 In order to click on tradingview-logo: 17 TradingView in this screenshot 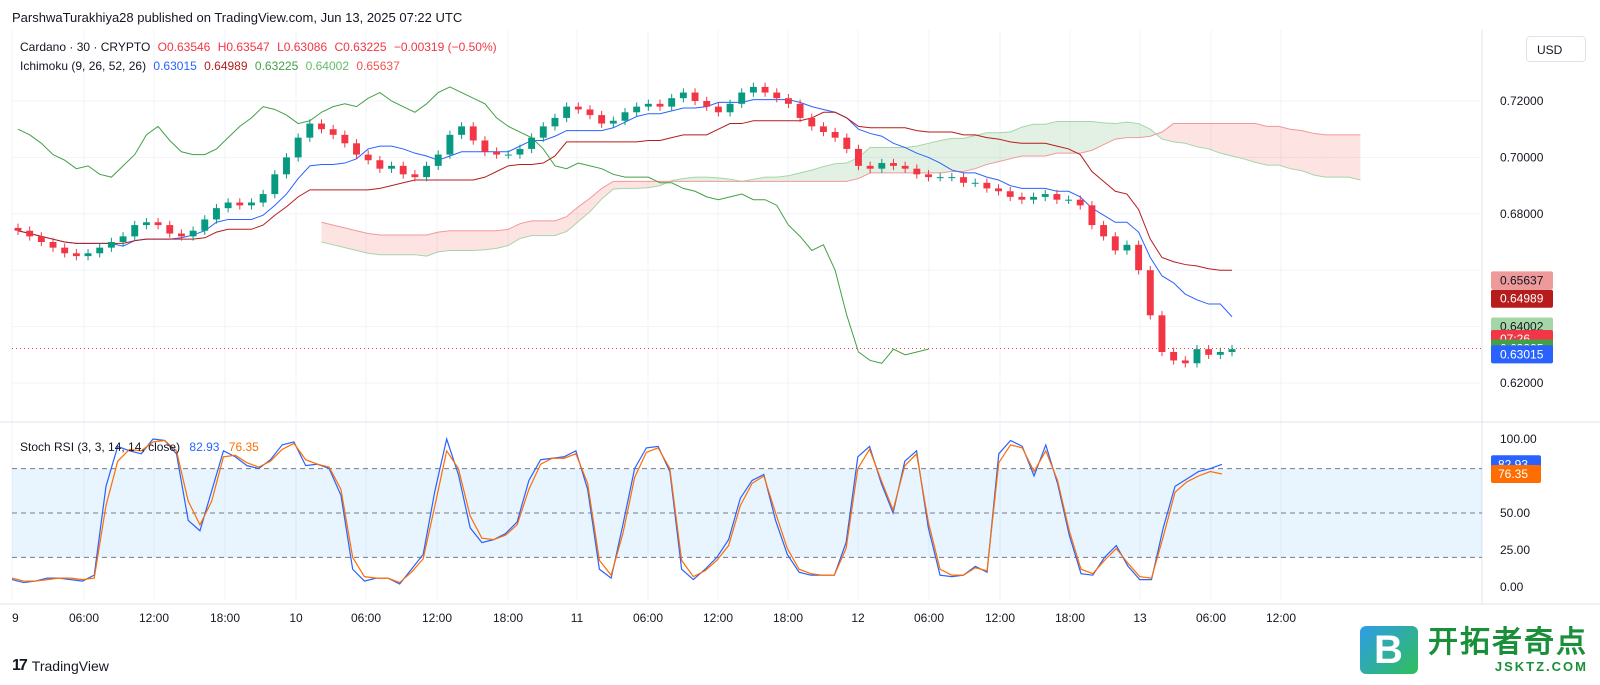, I will do `click(60, 666)`.